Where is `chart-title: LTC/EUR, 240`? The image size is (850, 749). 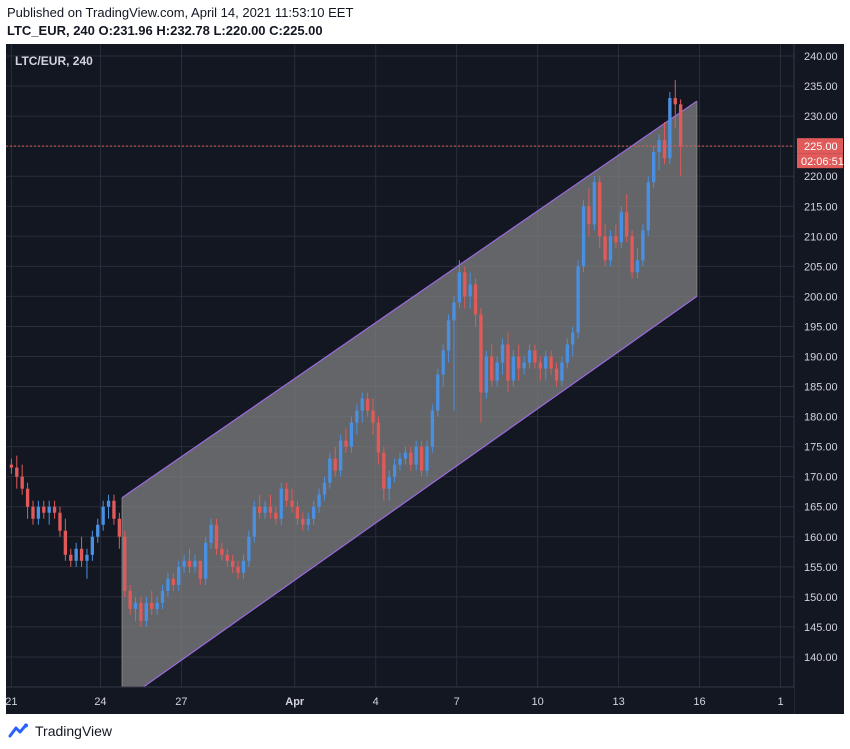 chart-title: LTC/EUR, 240 is located at coordinates (54, 61).